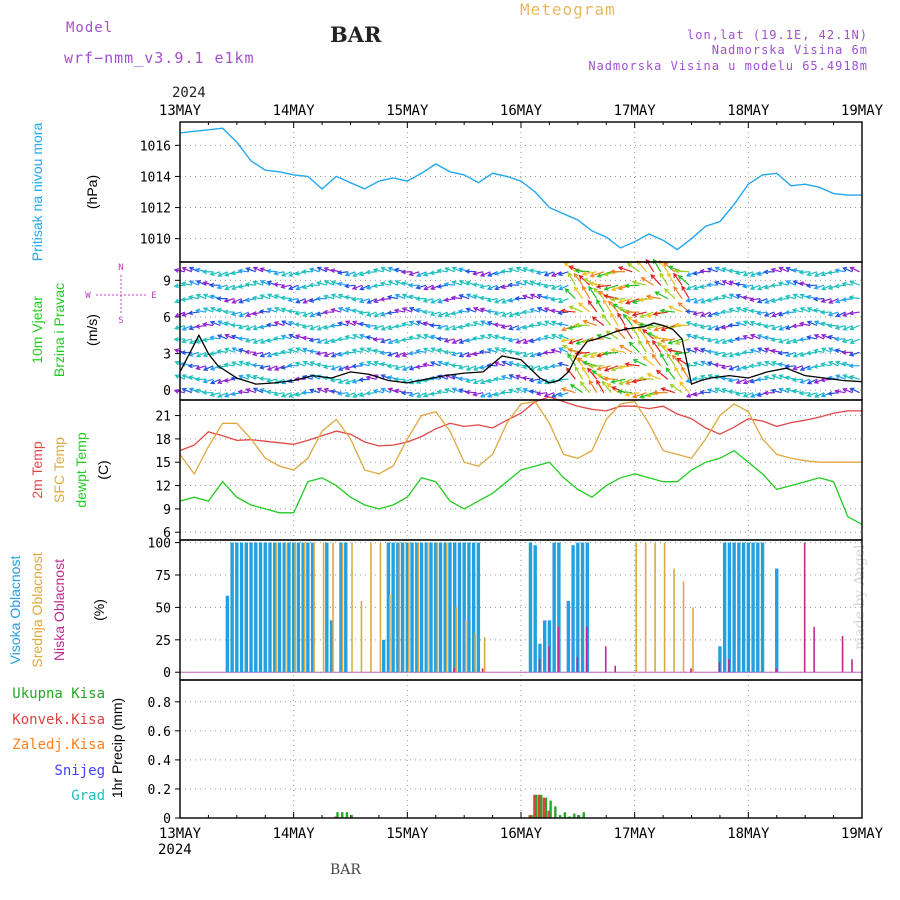 Image resolution: width=900 pixels, height=900 pixels. What do you see at coordinates (635, 834) in the screenshot?
I see `x-label-bottom: 17MAY` at bounding box center [635, 834].